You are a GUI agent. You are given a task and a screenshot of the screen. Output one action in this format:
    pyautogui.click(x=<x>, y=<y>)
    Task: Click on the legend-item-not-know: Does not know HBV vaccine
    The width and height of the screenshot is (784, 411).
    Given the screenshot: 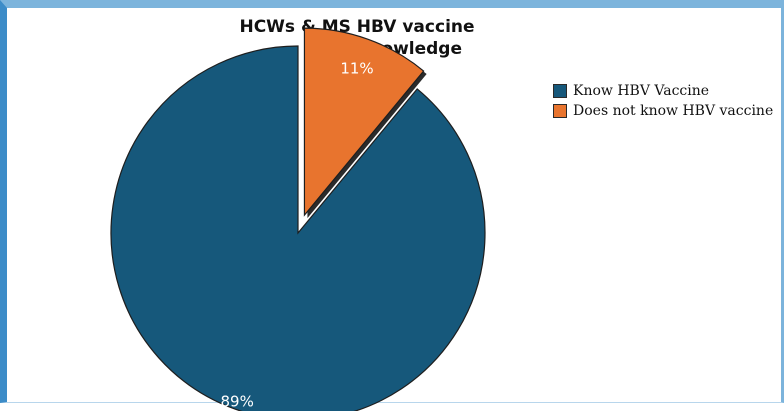 What is the action you would take?
    pyautogui.click(x=663, y=110)
    